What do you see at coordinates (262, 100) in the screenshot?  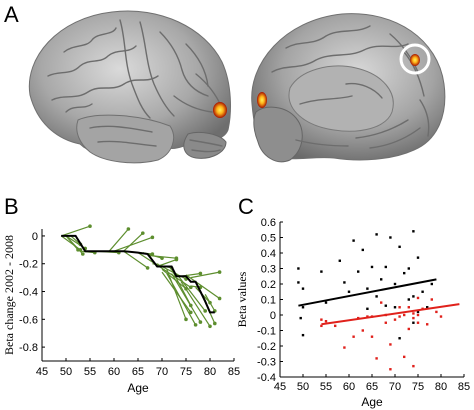 I see `activation-occipital-right` at bounding box center [262, 100].